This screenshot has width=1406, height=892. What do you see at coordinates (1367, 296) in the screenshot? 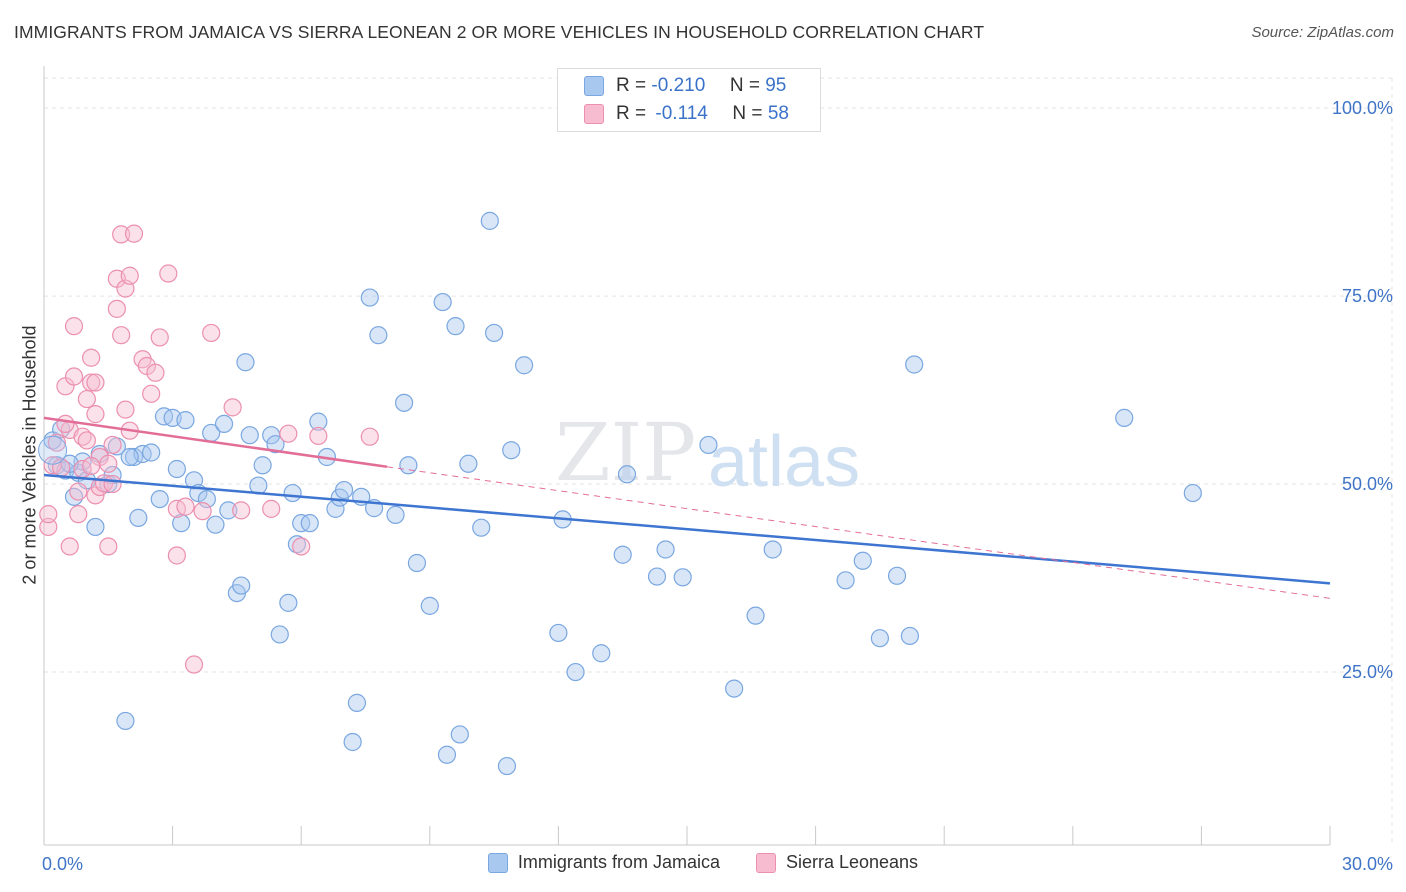
I see `y-tick-label: 75.0%` at bounding box center [1367, 296].